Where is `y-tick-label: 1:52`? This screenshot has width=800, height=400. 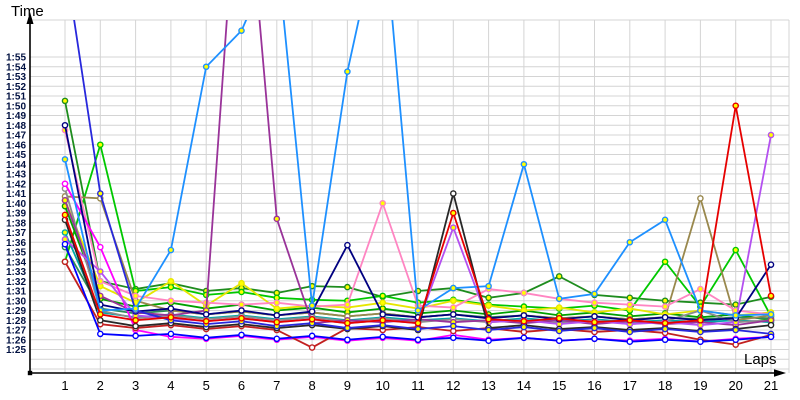 y-tick-label: 1:52 is located at coordinates (16, 87).